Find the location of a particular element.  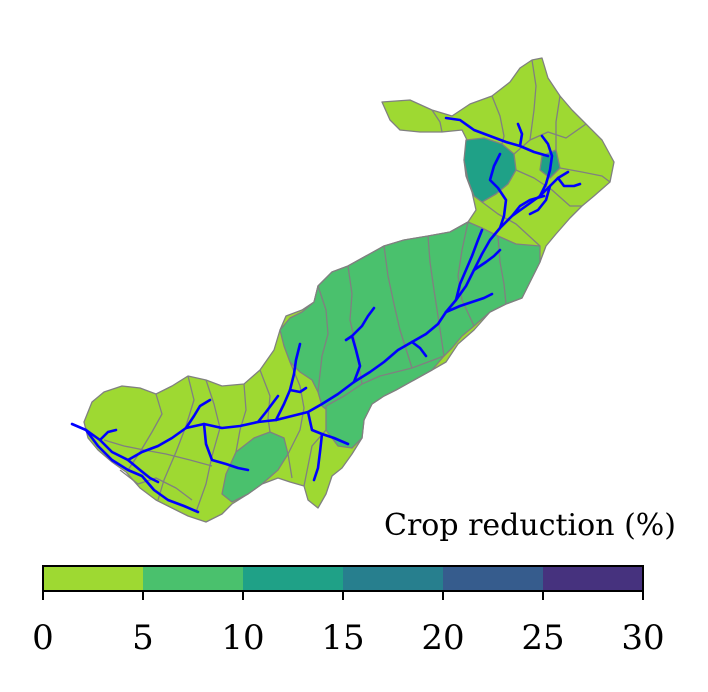

colorbar-tick-label: 15 is located at coordinates (343, 638).